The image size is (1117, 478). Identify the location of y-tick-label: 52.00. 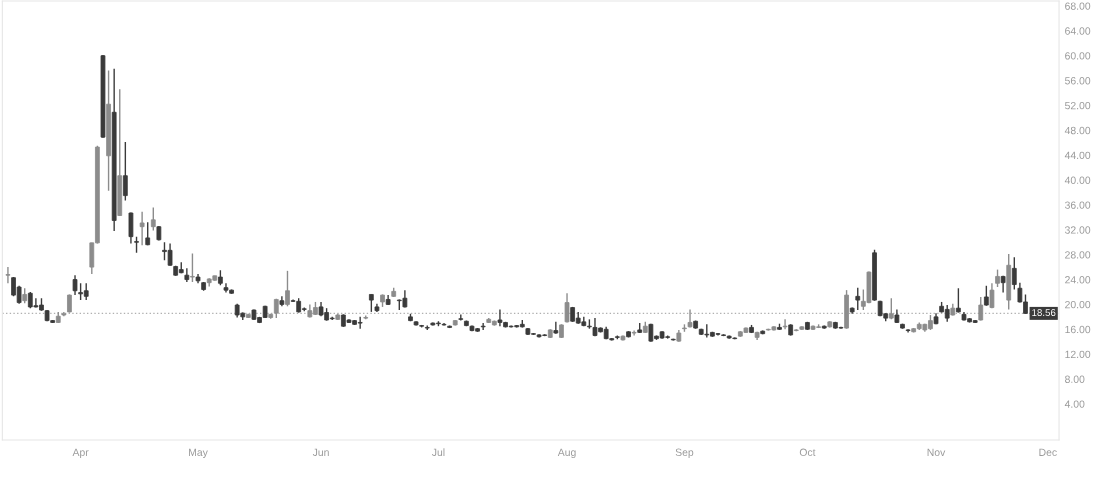
(1078, 105).